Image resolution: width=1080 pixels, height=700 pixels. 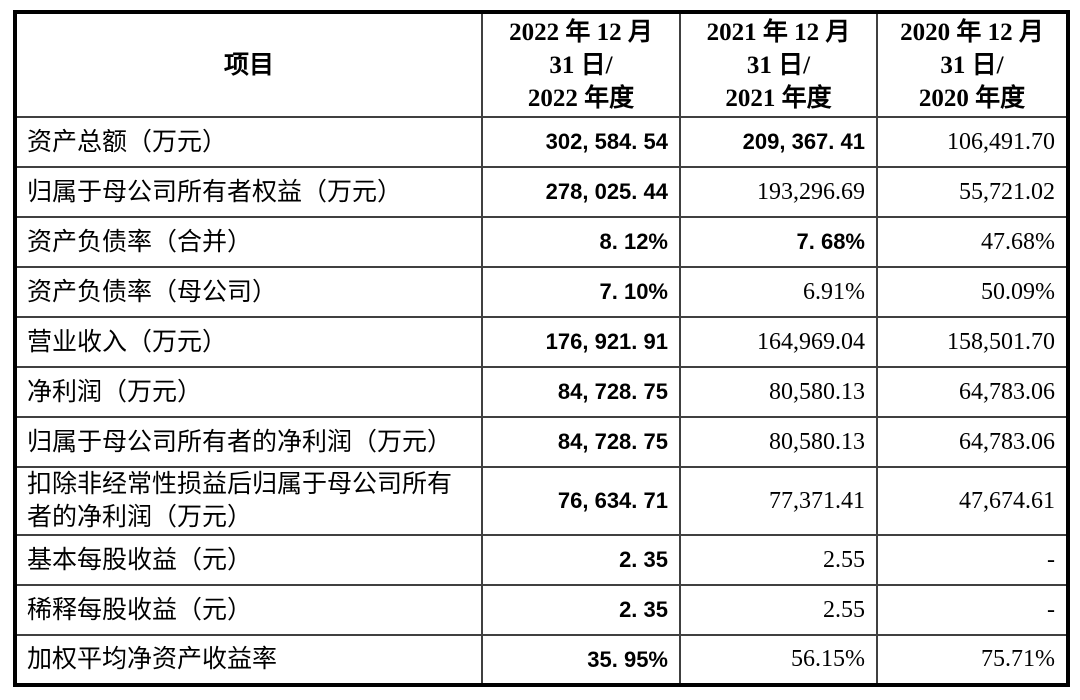 What do you see at coordinates (778, 64) in the screenshot?
I see `column-header-2021: 2021 年 12 月 31 日/ 2021 年度` at bounding box center [778, 64].